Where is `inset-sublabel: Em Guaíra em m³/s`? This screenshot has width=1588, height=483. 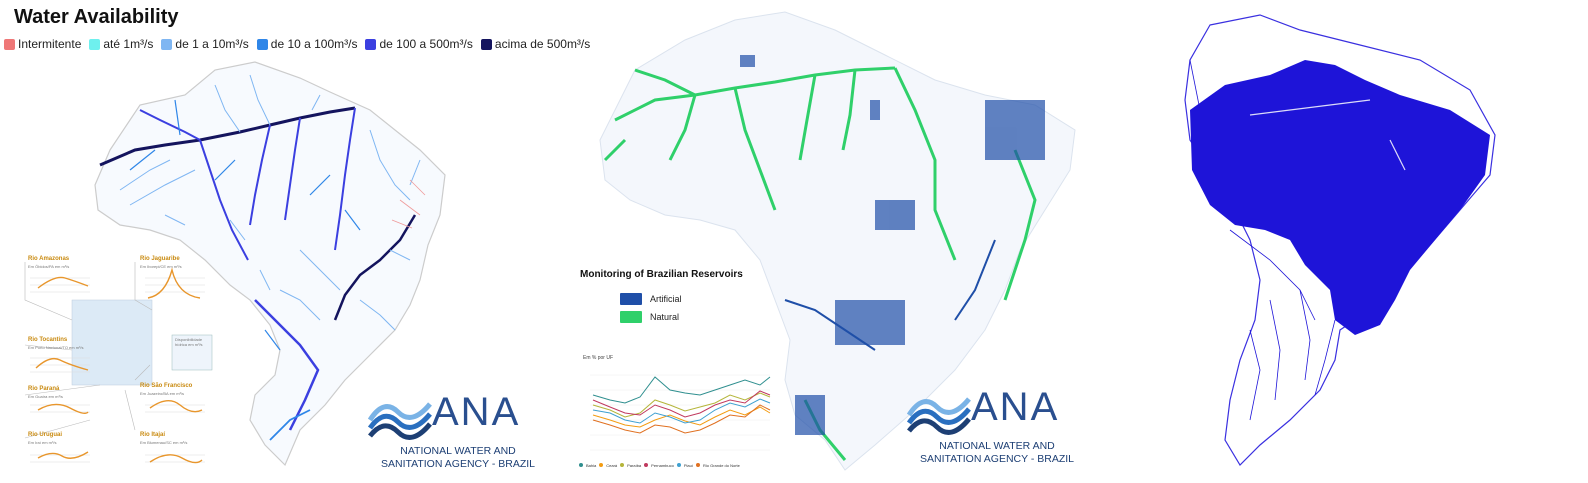
inset-sublabel: Em Guaíra em m³/s is located at coordinates (45, 396).